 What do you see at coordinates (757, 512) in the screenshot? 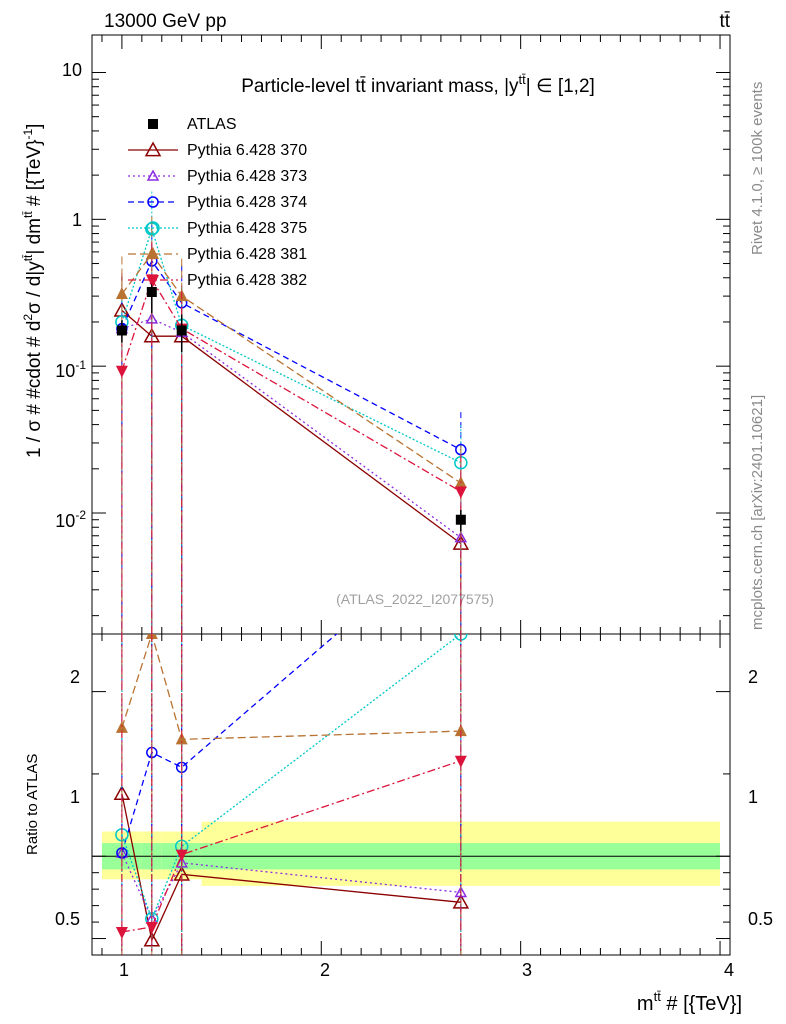
I see `mcplots-label: mcplots.cern.ch [arXiv:2401.10621]` at bounding box center [757, 512].